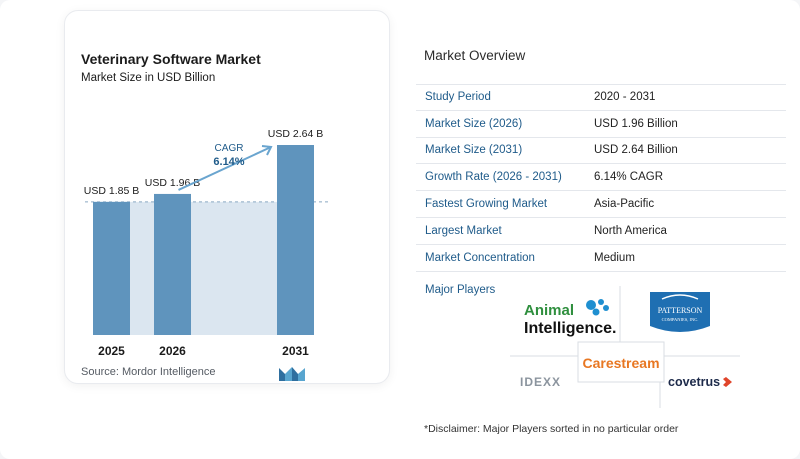 The height and width of the screenshot is (459, 800). I want to click on overview-value: North America, so click(630, 230).